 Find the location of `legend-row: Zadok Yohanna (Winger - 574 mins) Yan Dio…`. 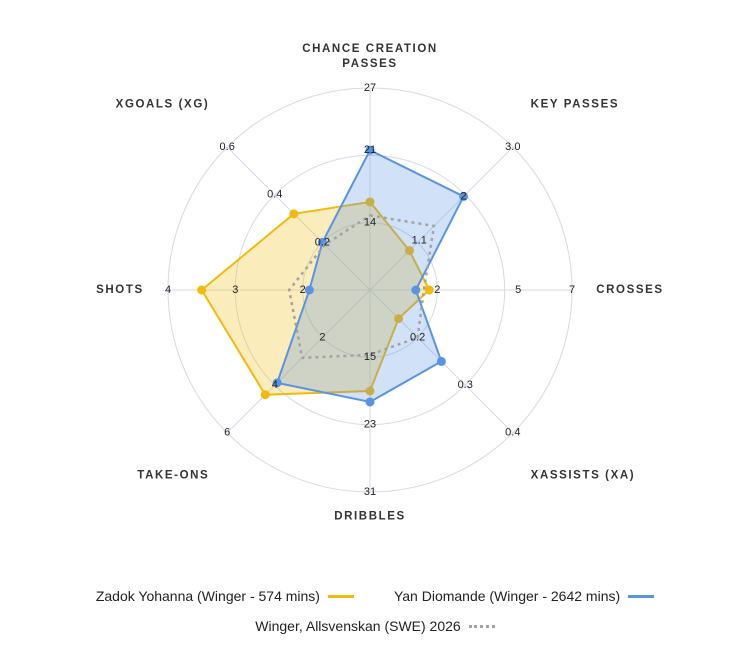

legend-row: Zadok Yohanna (Winger - 574 mins) Yan Dio… is located at coordinates (375, 596).